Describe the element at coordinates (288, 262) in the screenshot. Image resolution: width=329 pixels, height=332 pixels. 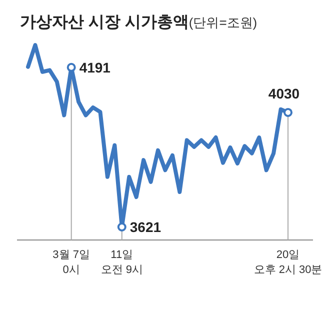
I see `x-tick-label: 20일 오후 2시 30분` at that location.